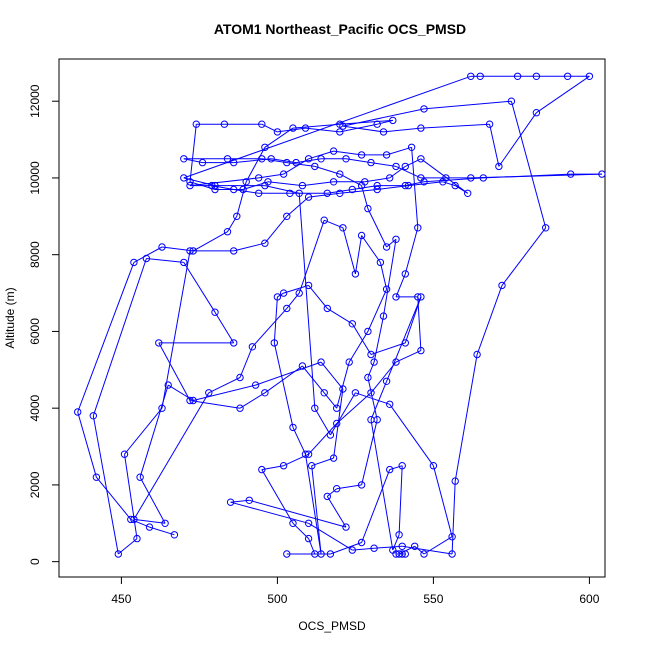 This screenshot has height=650, width=650. Describe the element at coordinates (355, 591) in the screenshot. I see `x-axis: 450 500 550 600` at that location.